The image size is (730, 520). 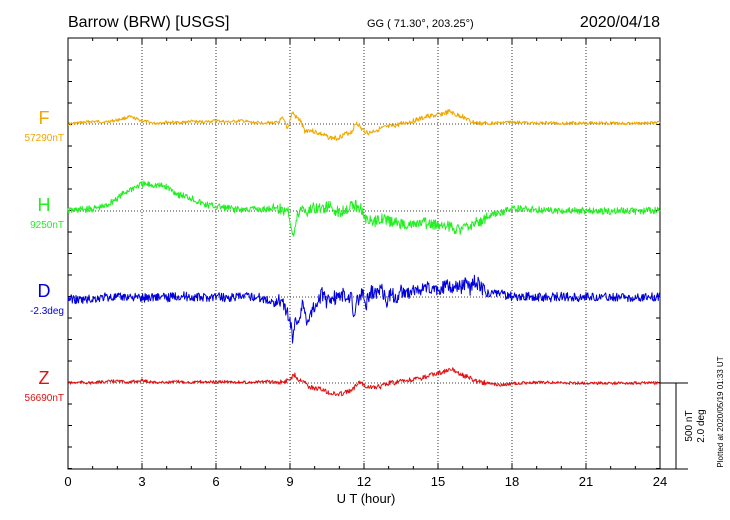 What do you see at coordinates (44, 291) in the screenshot?
I see `series-label-d: D` at bounding box center [44, 291].